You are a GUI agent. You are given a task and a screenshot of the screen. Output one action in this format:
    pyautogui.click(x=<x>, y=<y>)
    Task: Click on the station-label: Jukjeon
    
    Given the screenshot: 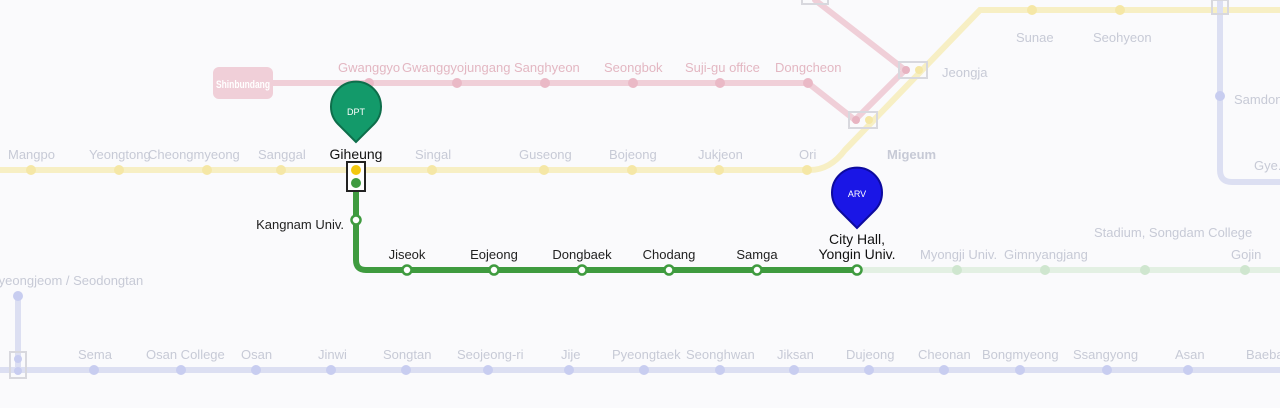 What is the action you would take?
    pyautogui.click(x=720, y=154)
    